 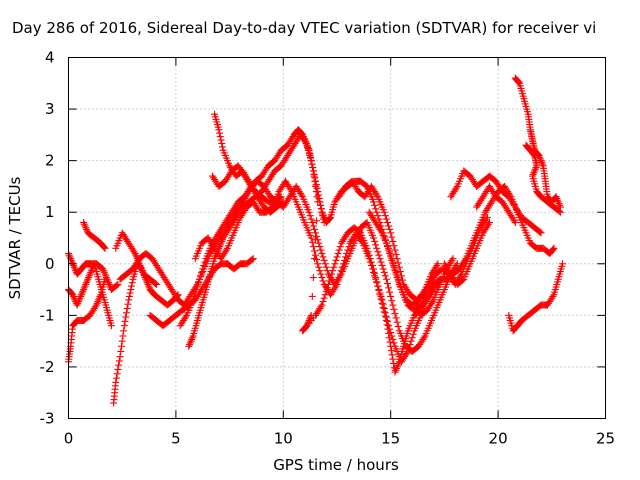 I want to click on y-tick-label: 3, so click(x=50, y=109).